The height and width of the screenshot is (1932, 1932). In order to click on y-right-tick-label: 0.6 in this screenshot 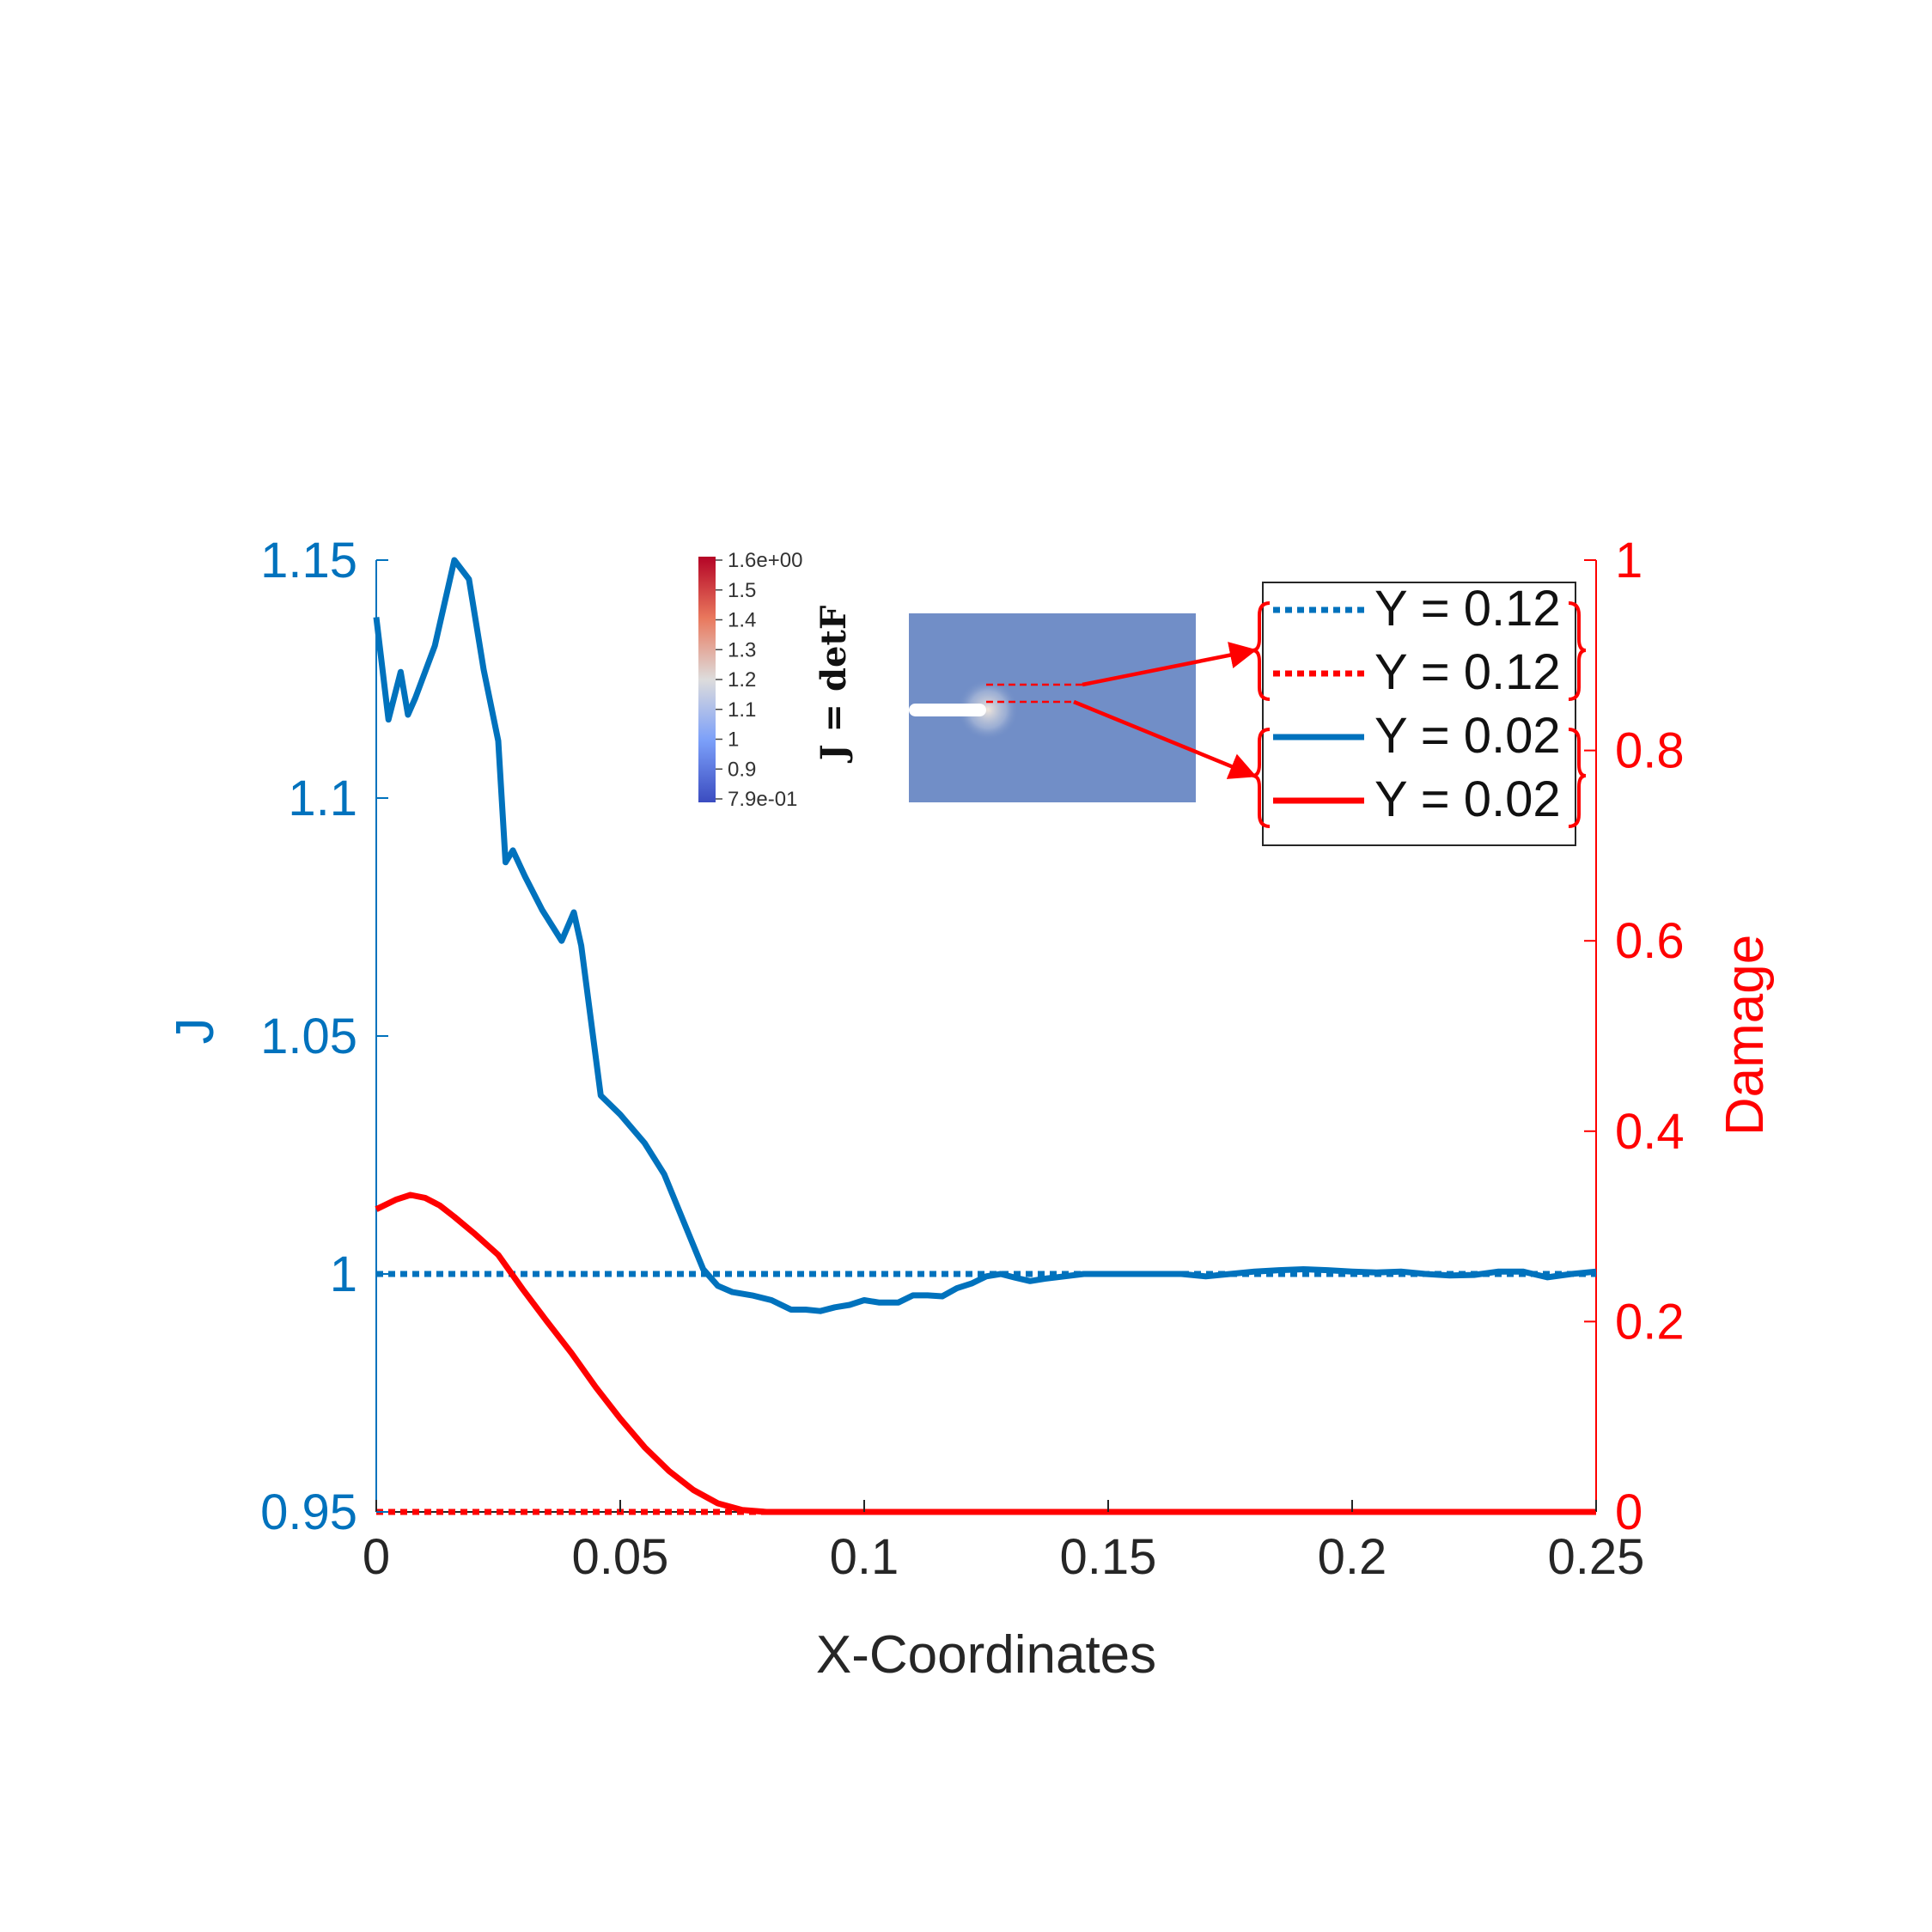, I will do `click(1650, 941)`.